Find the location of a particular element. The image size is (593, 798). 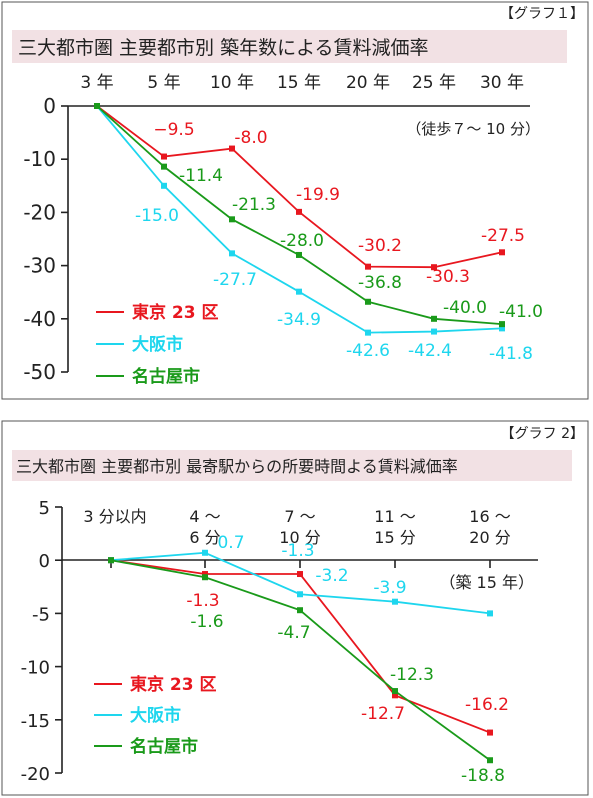

chart-2-y-ticks: 5 0 -5 -10 -15 -20 is located at coordinates (41, 641).